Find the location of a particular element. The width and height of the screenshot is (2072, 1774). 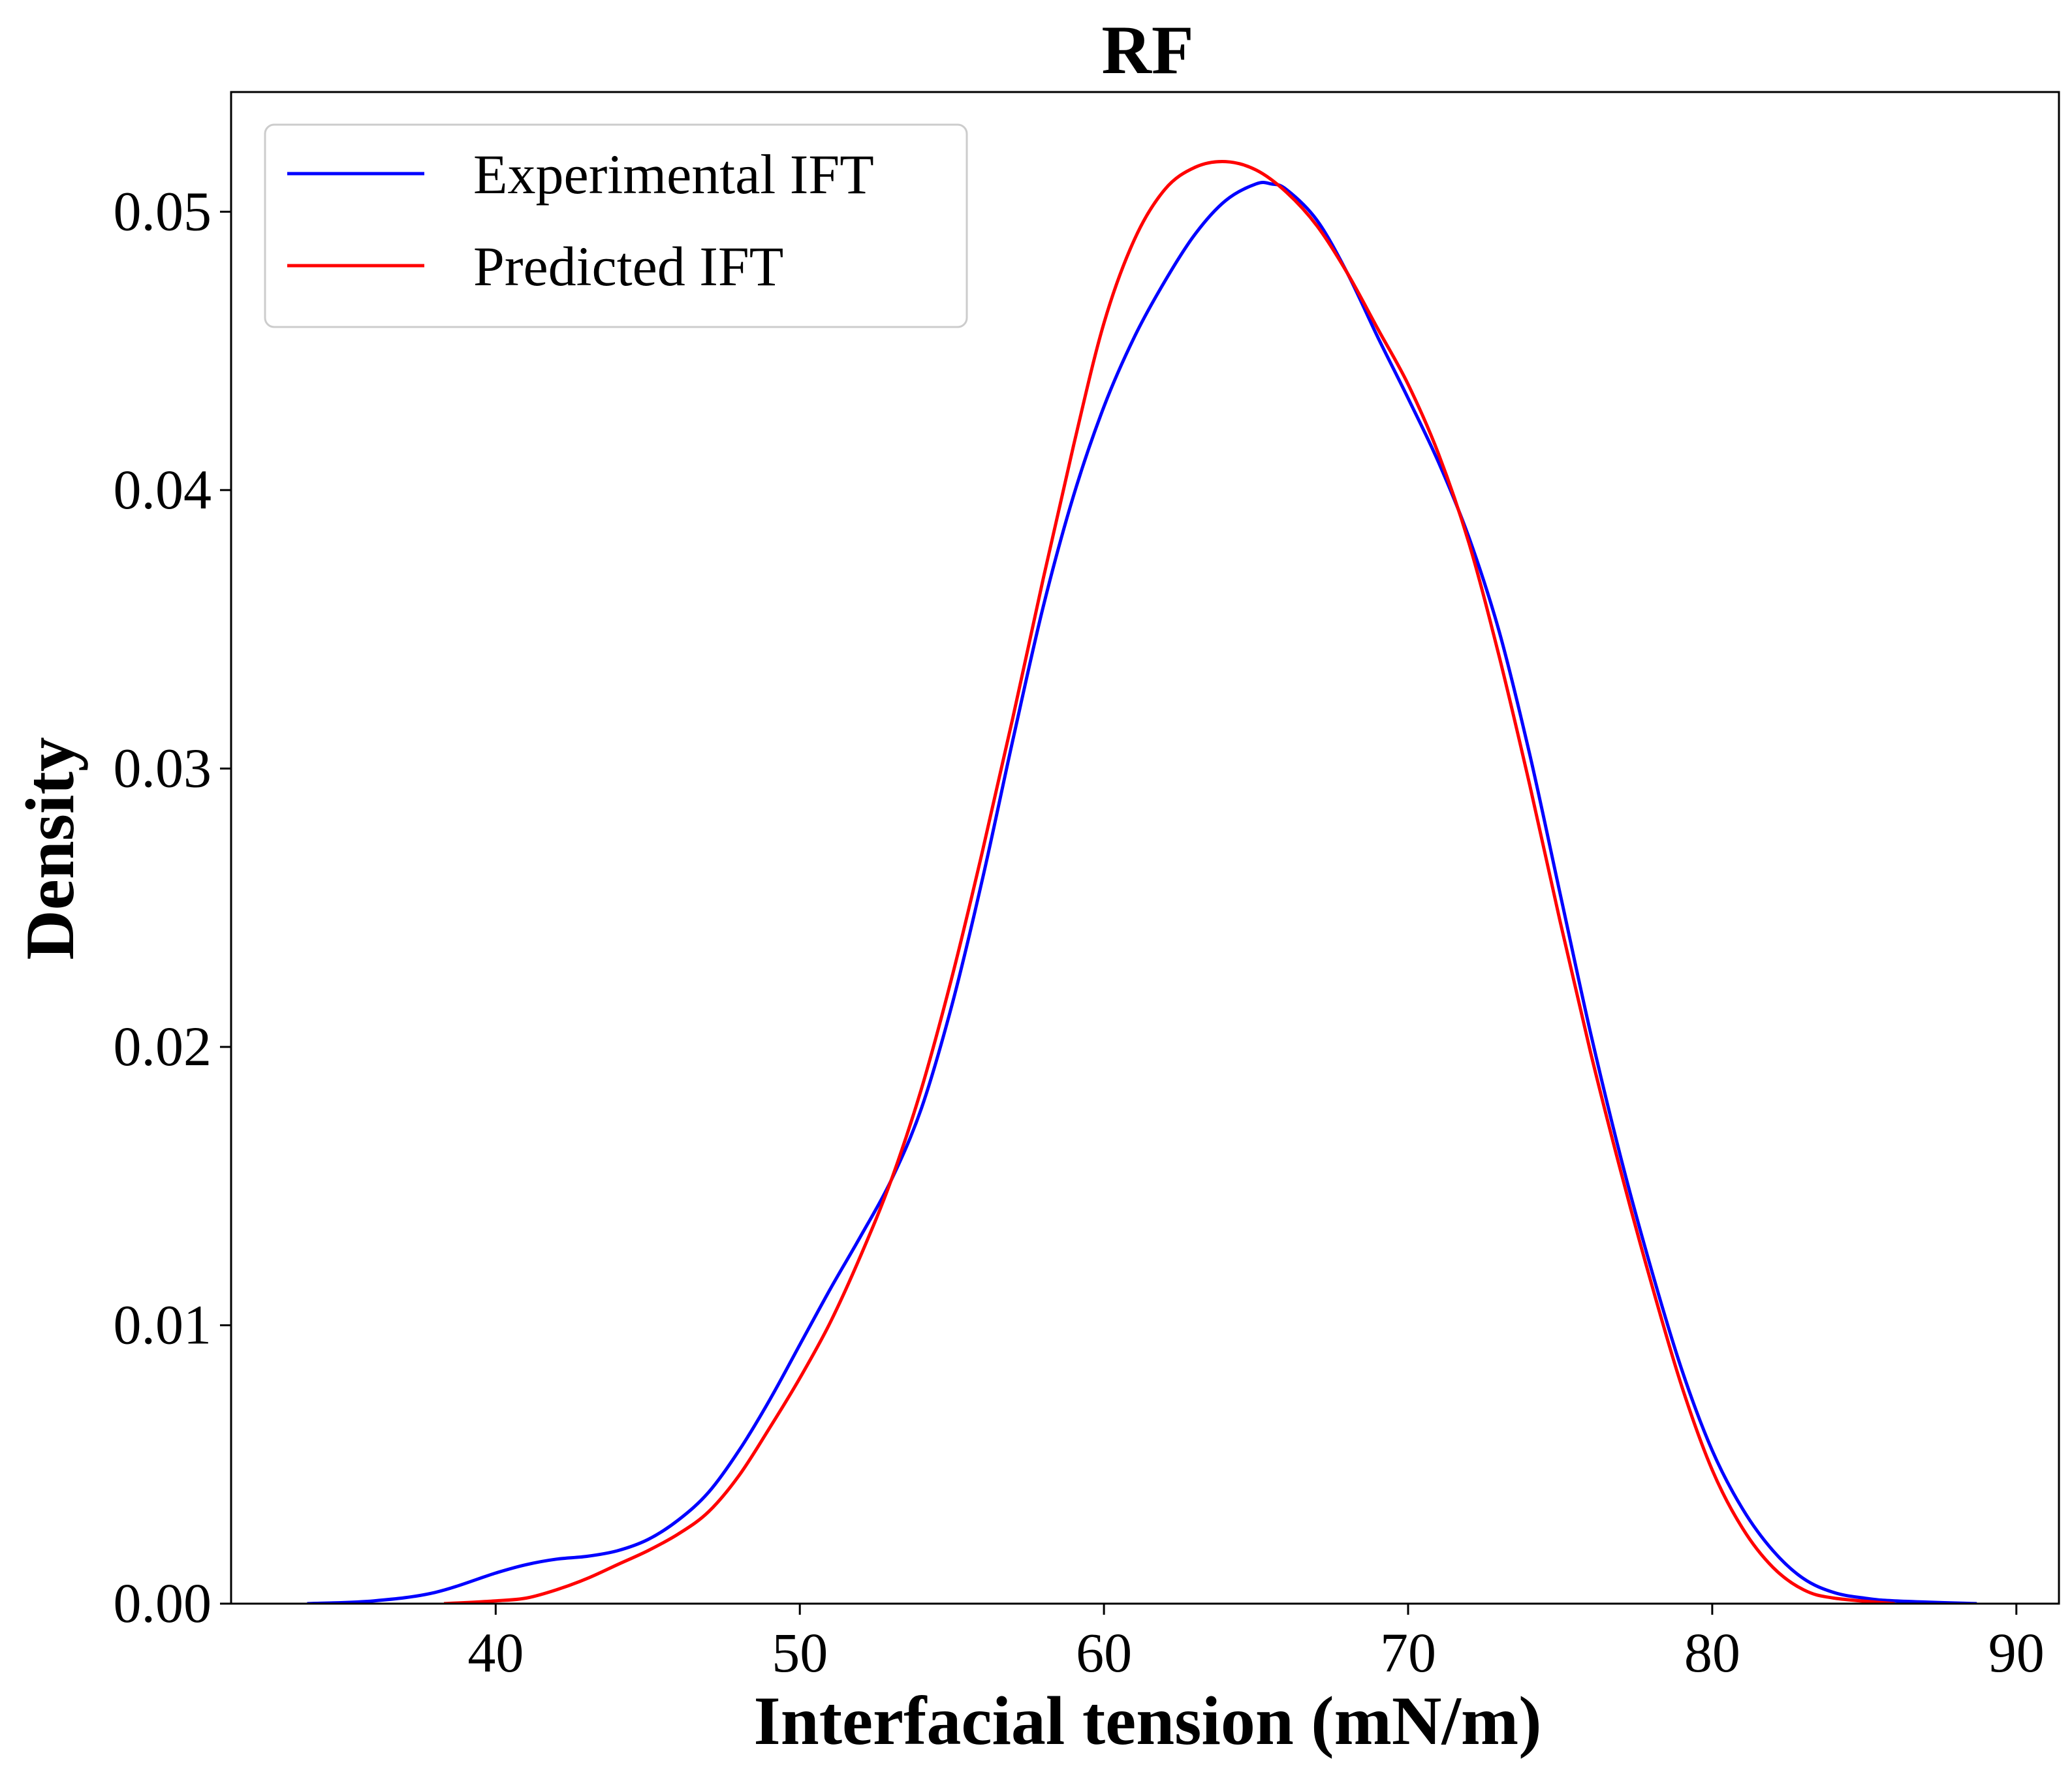

x-axis-ticks: 40 50 60 70 80 90 is located at coordinates (1256, 1644).